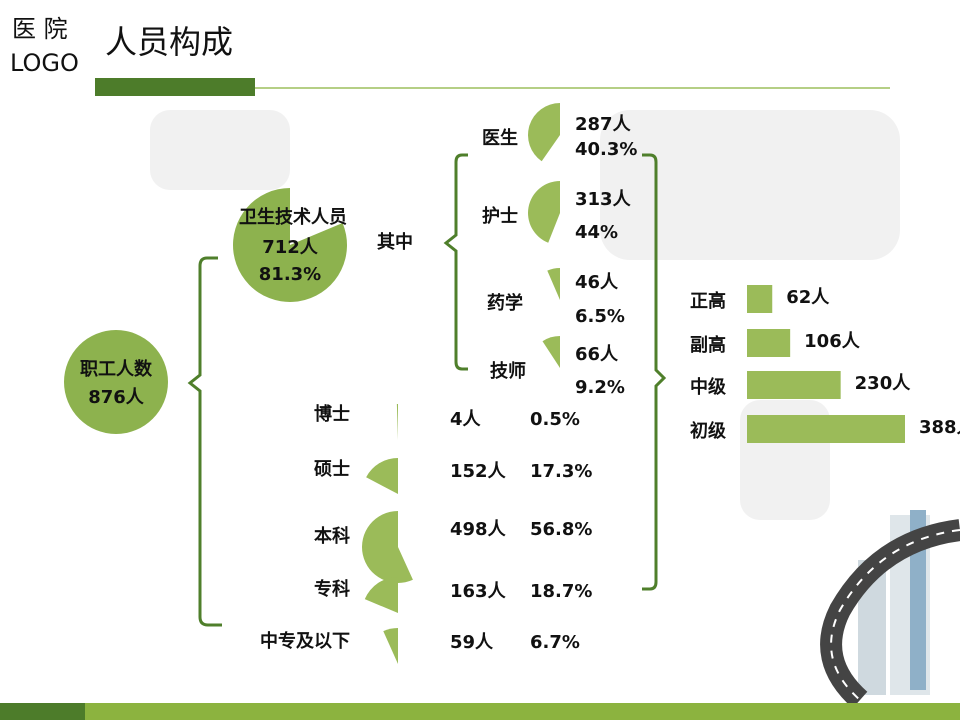 This screenshot has height=724, width=960. Describe the element at coordinates (332, 589) in the screenshot. I see `education-label: 专科` at that location.